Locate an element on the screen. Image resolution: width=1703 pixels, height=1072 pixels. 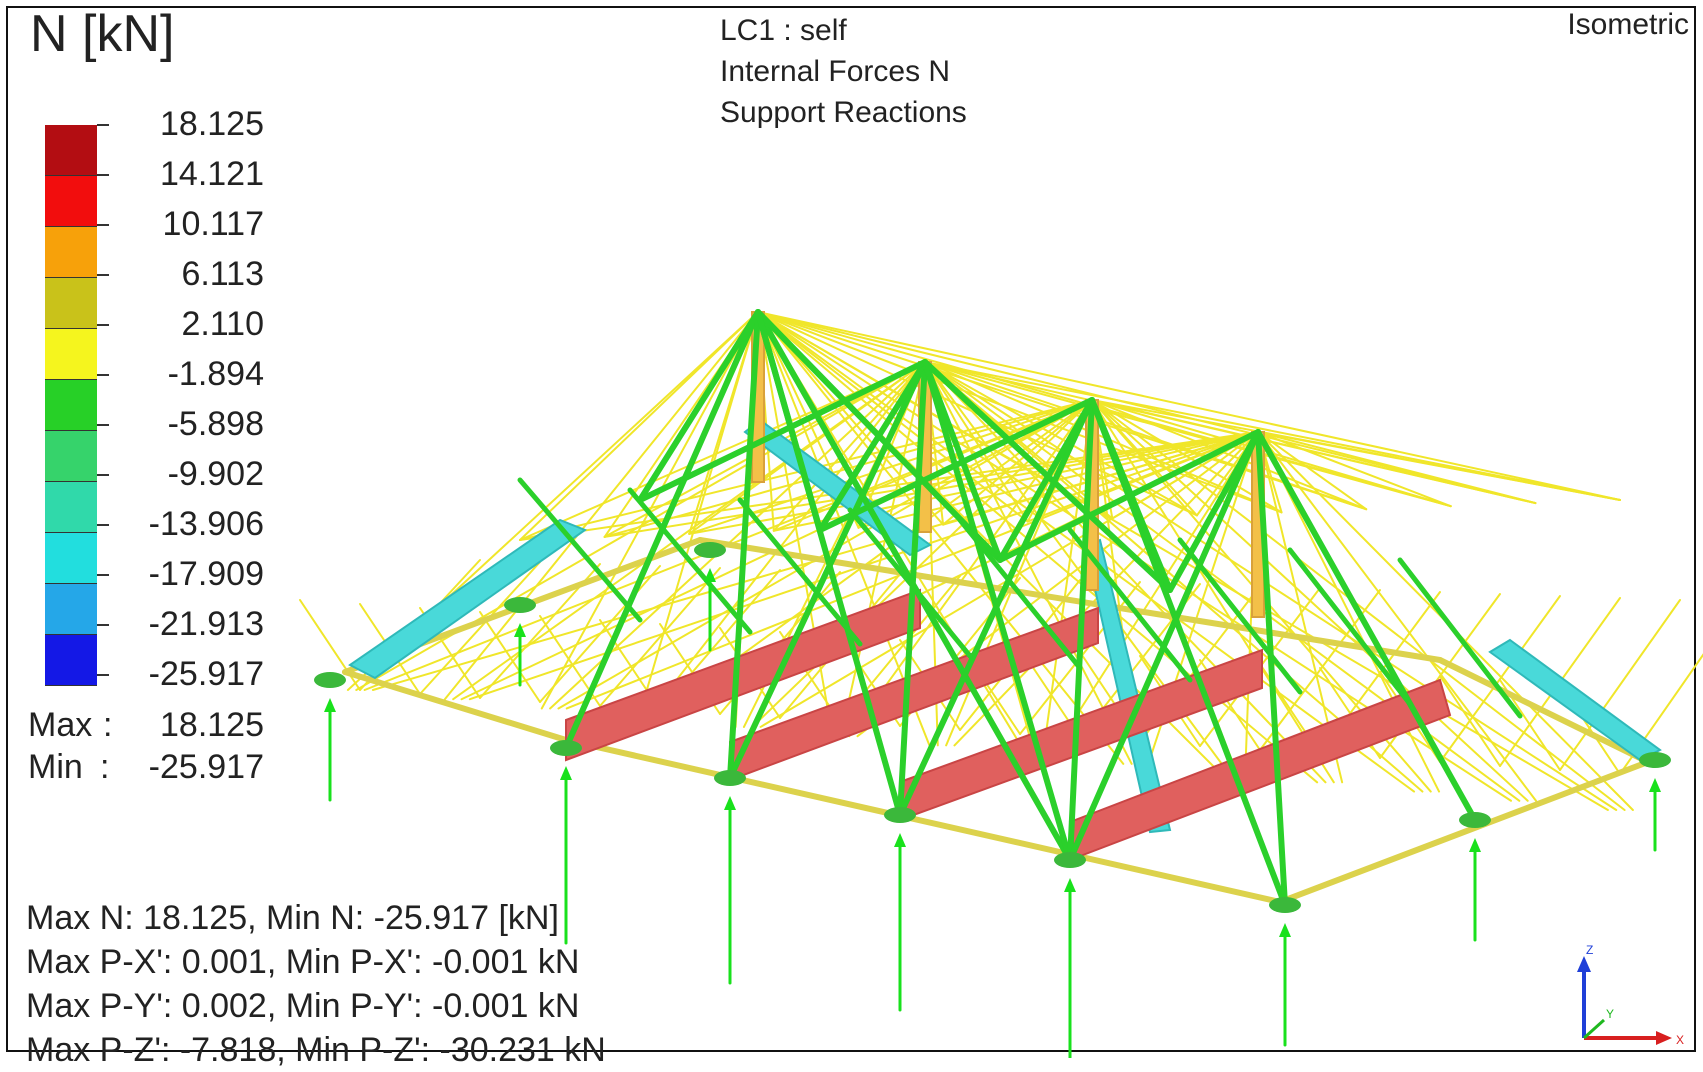
legend-value: 2.110 is located at coordinates (222, 324).